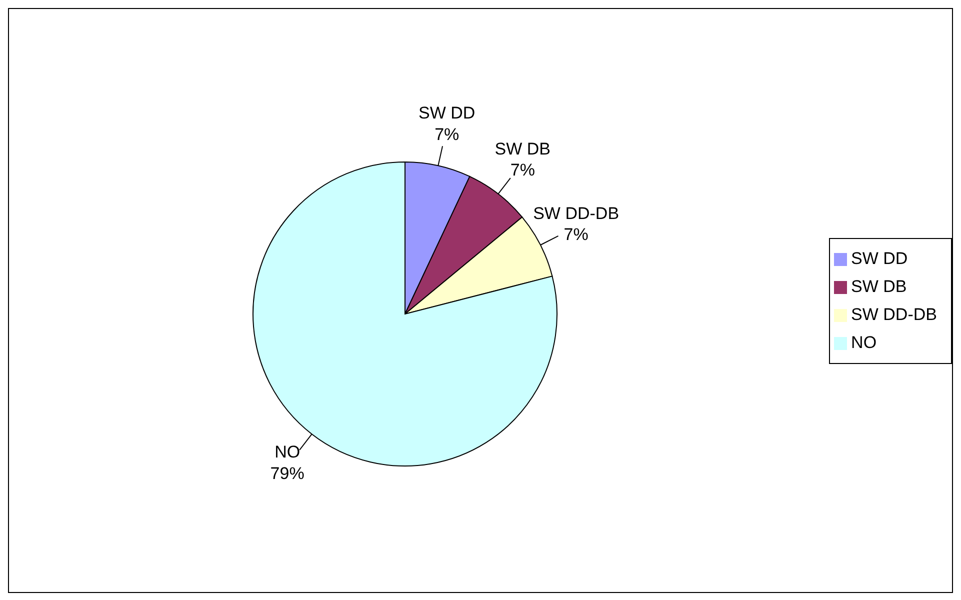 The image size is (961, 600). I want to click on legend-label: NO, so click(864, 342).